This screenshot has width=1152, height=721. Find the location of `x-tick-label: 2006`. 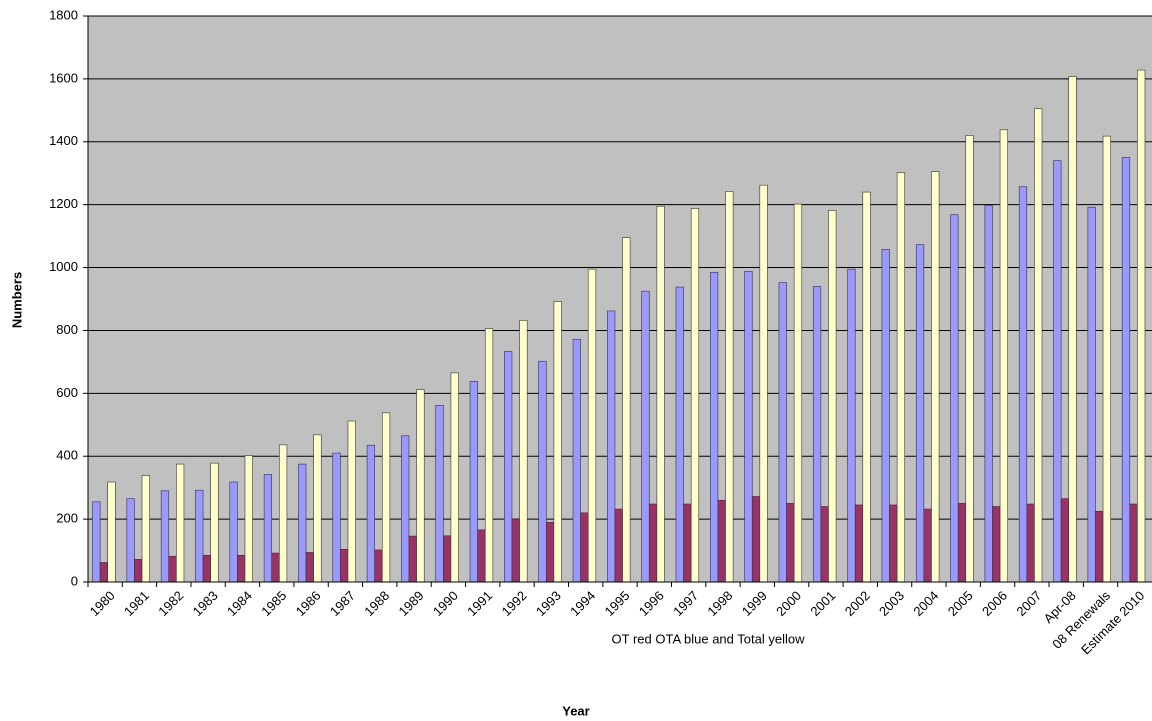

x-tick-label: 2006 is located at coordinates (994, 603).